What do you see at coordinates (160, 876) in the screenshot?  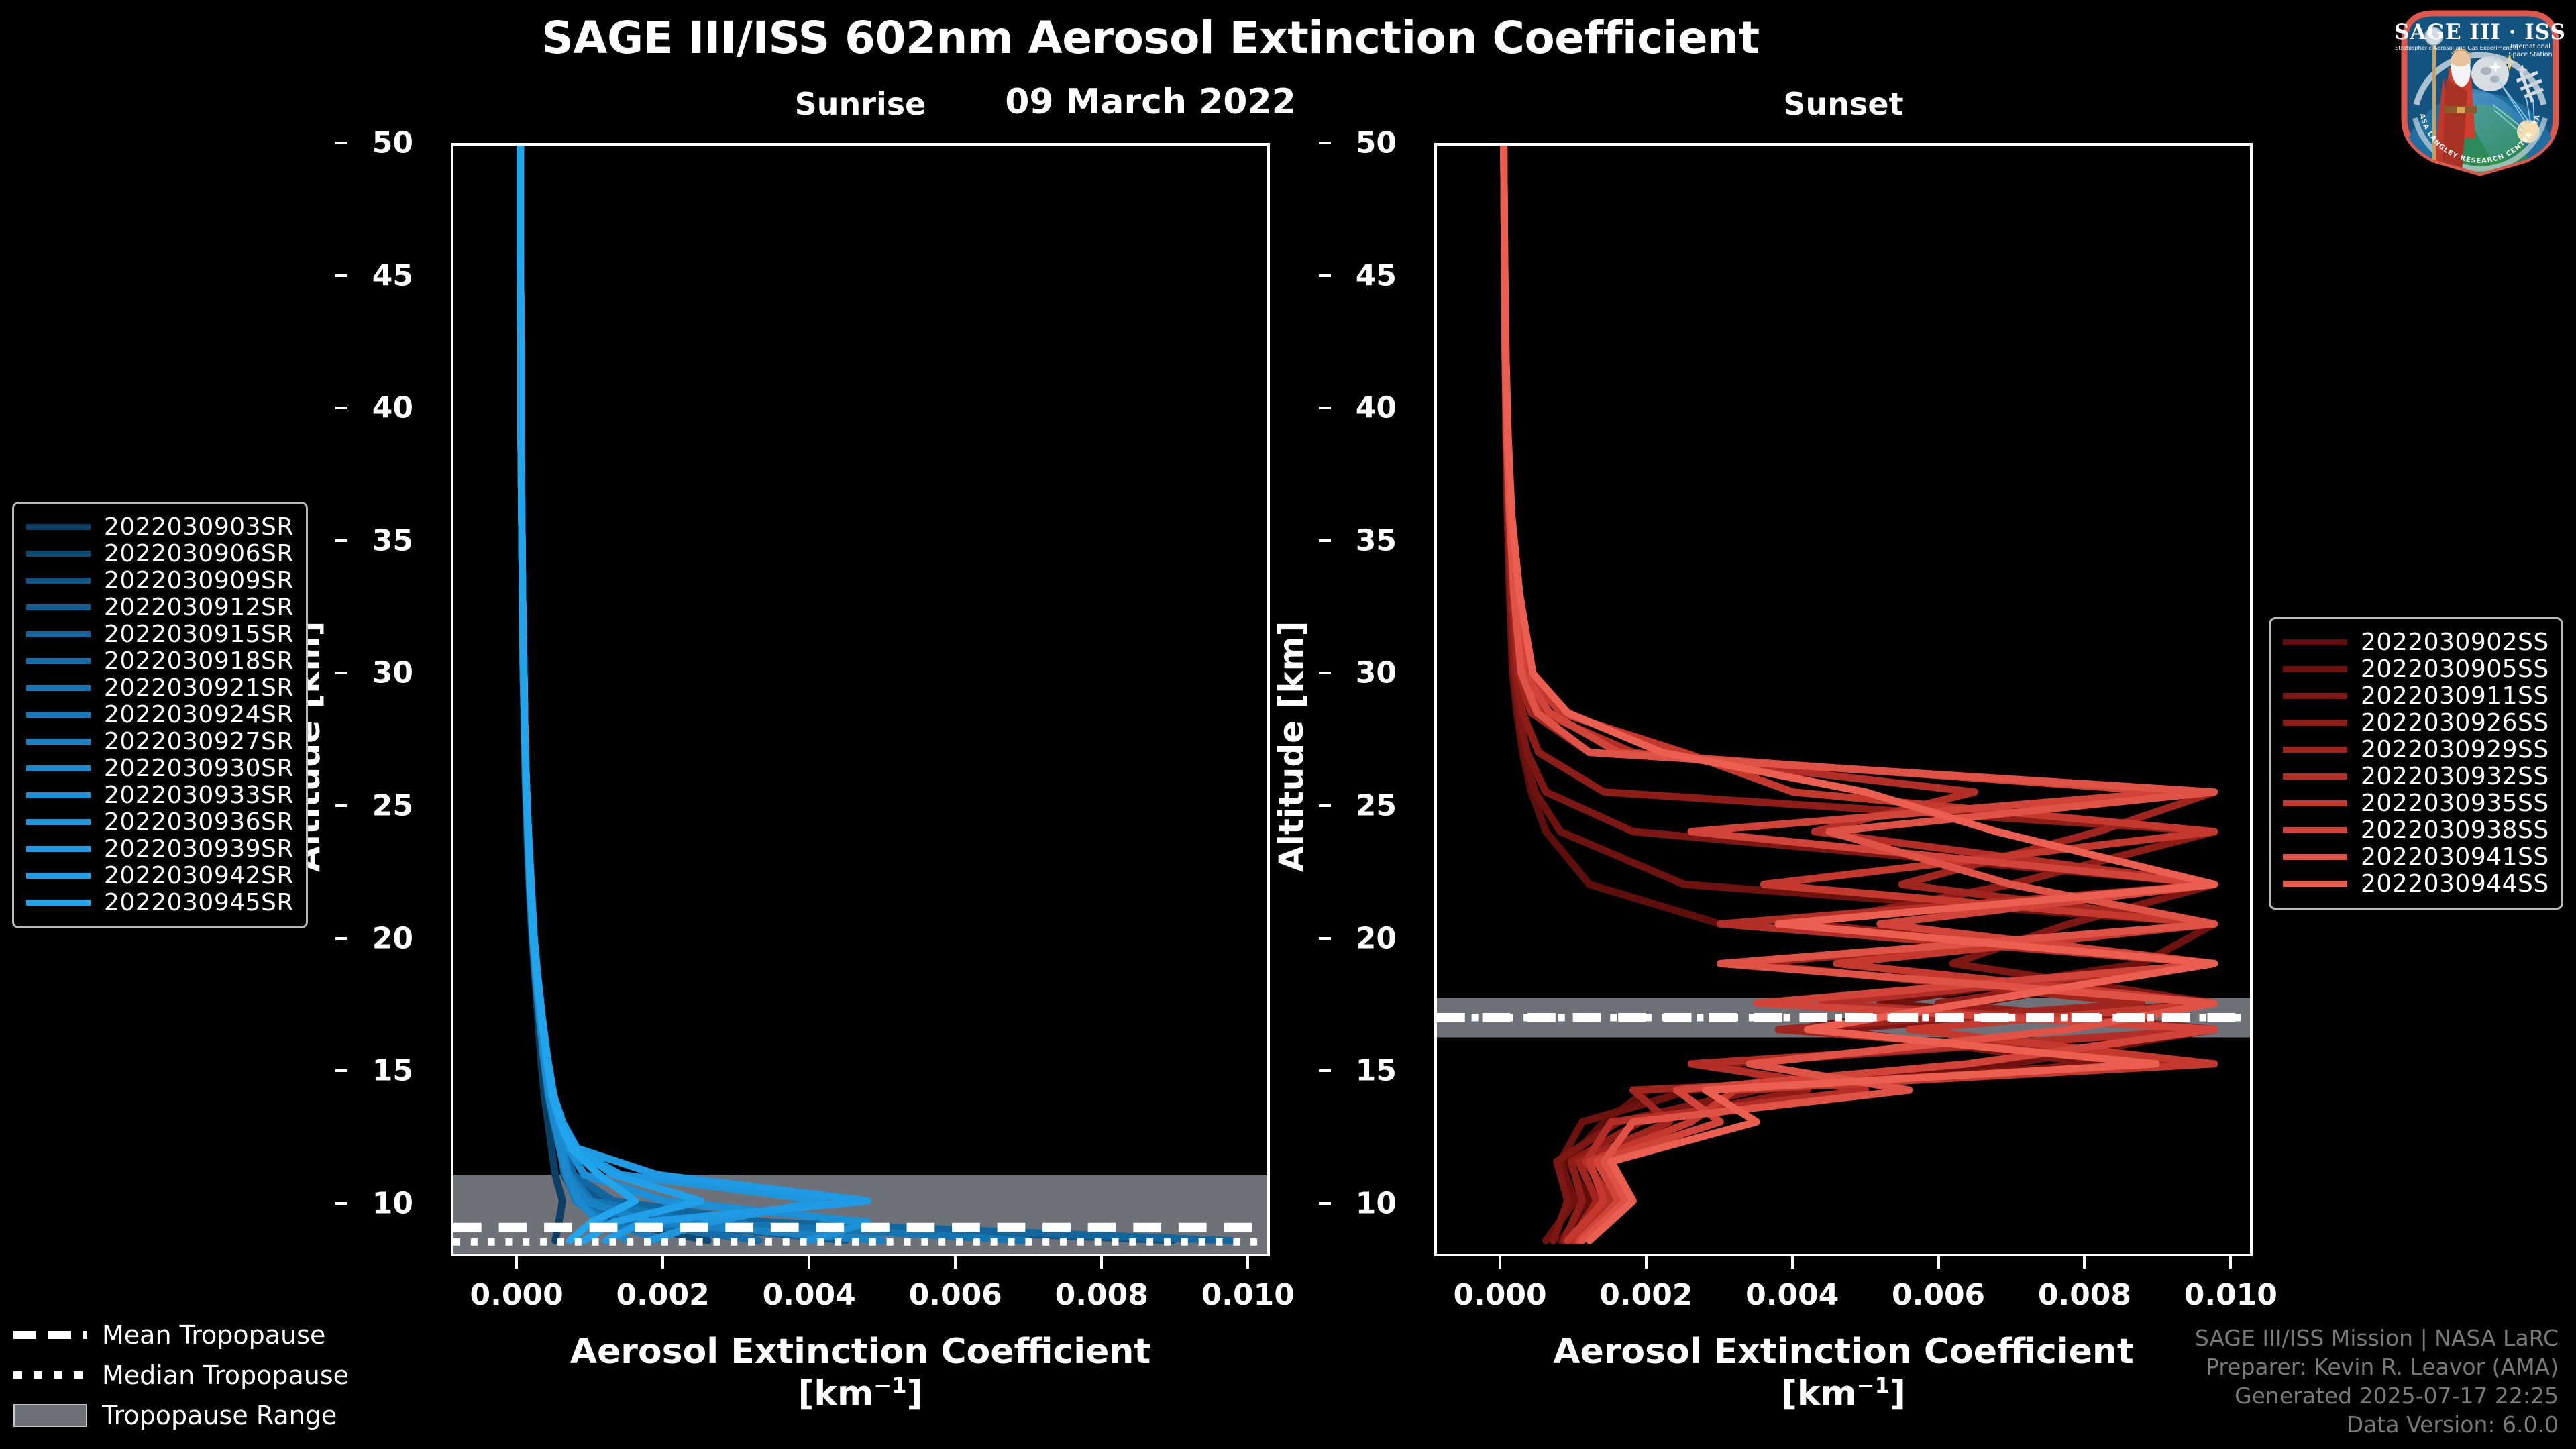 I see `legend-item: 2022030942SR` at bounding box center [160, 876].